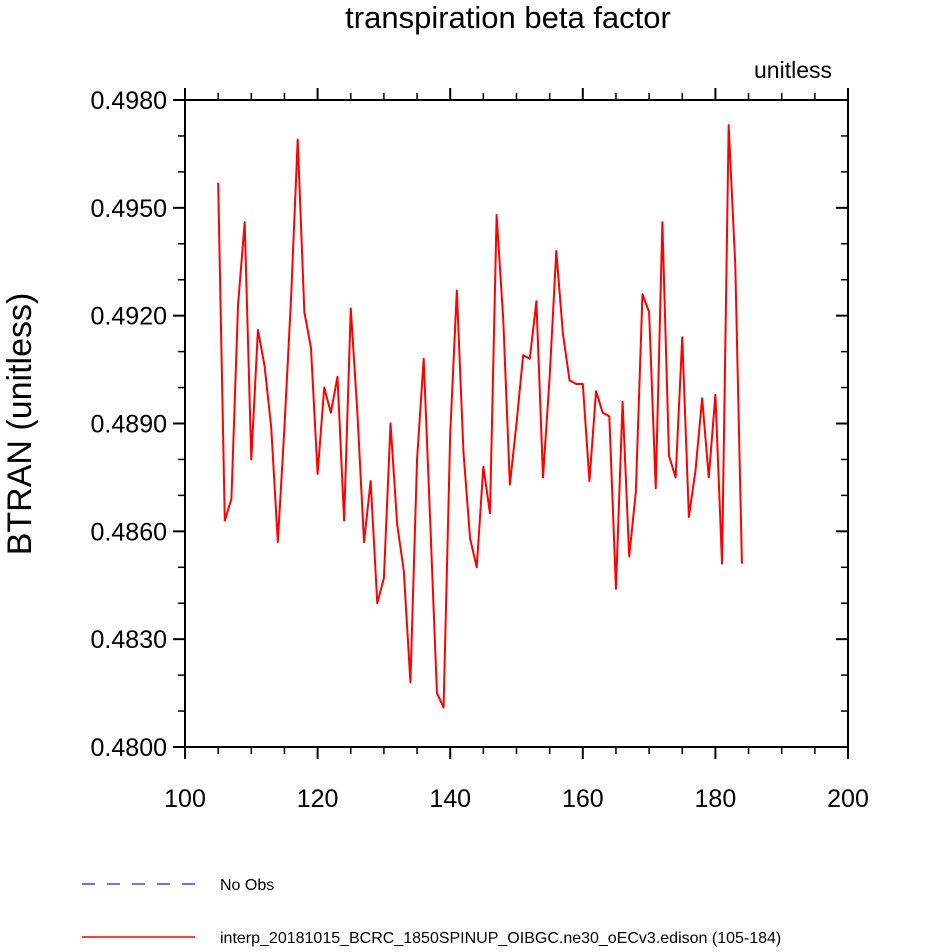  Describe the element at coordinates (185, 799) in the screenshot. I see `x-tick-label: 100` at that location.